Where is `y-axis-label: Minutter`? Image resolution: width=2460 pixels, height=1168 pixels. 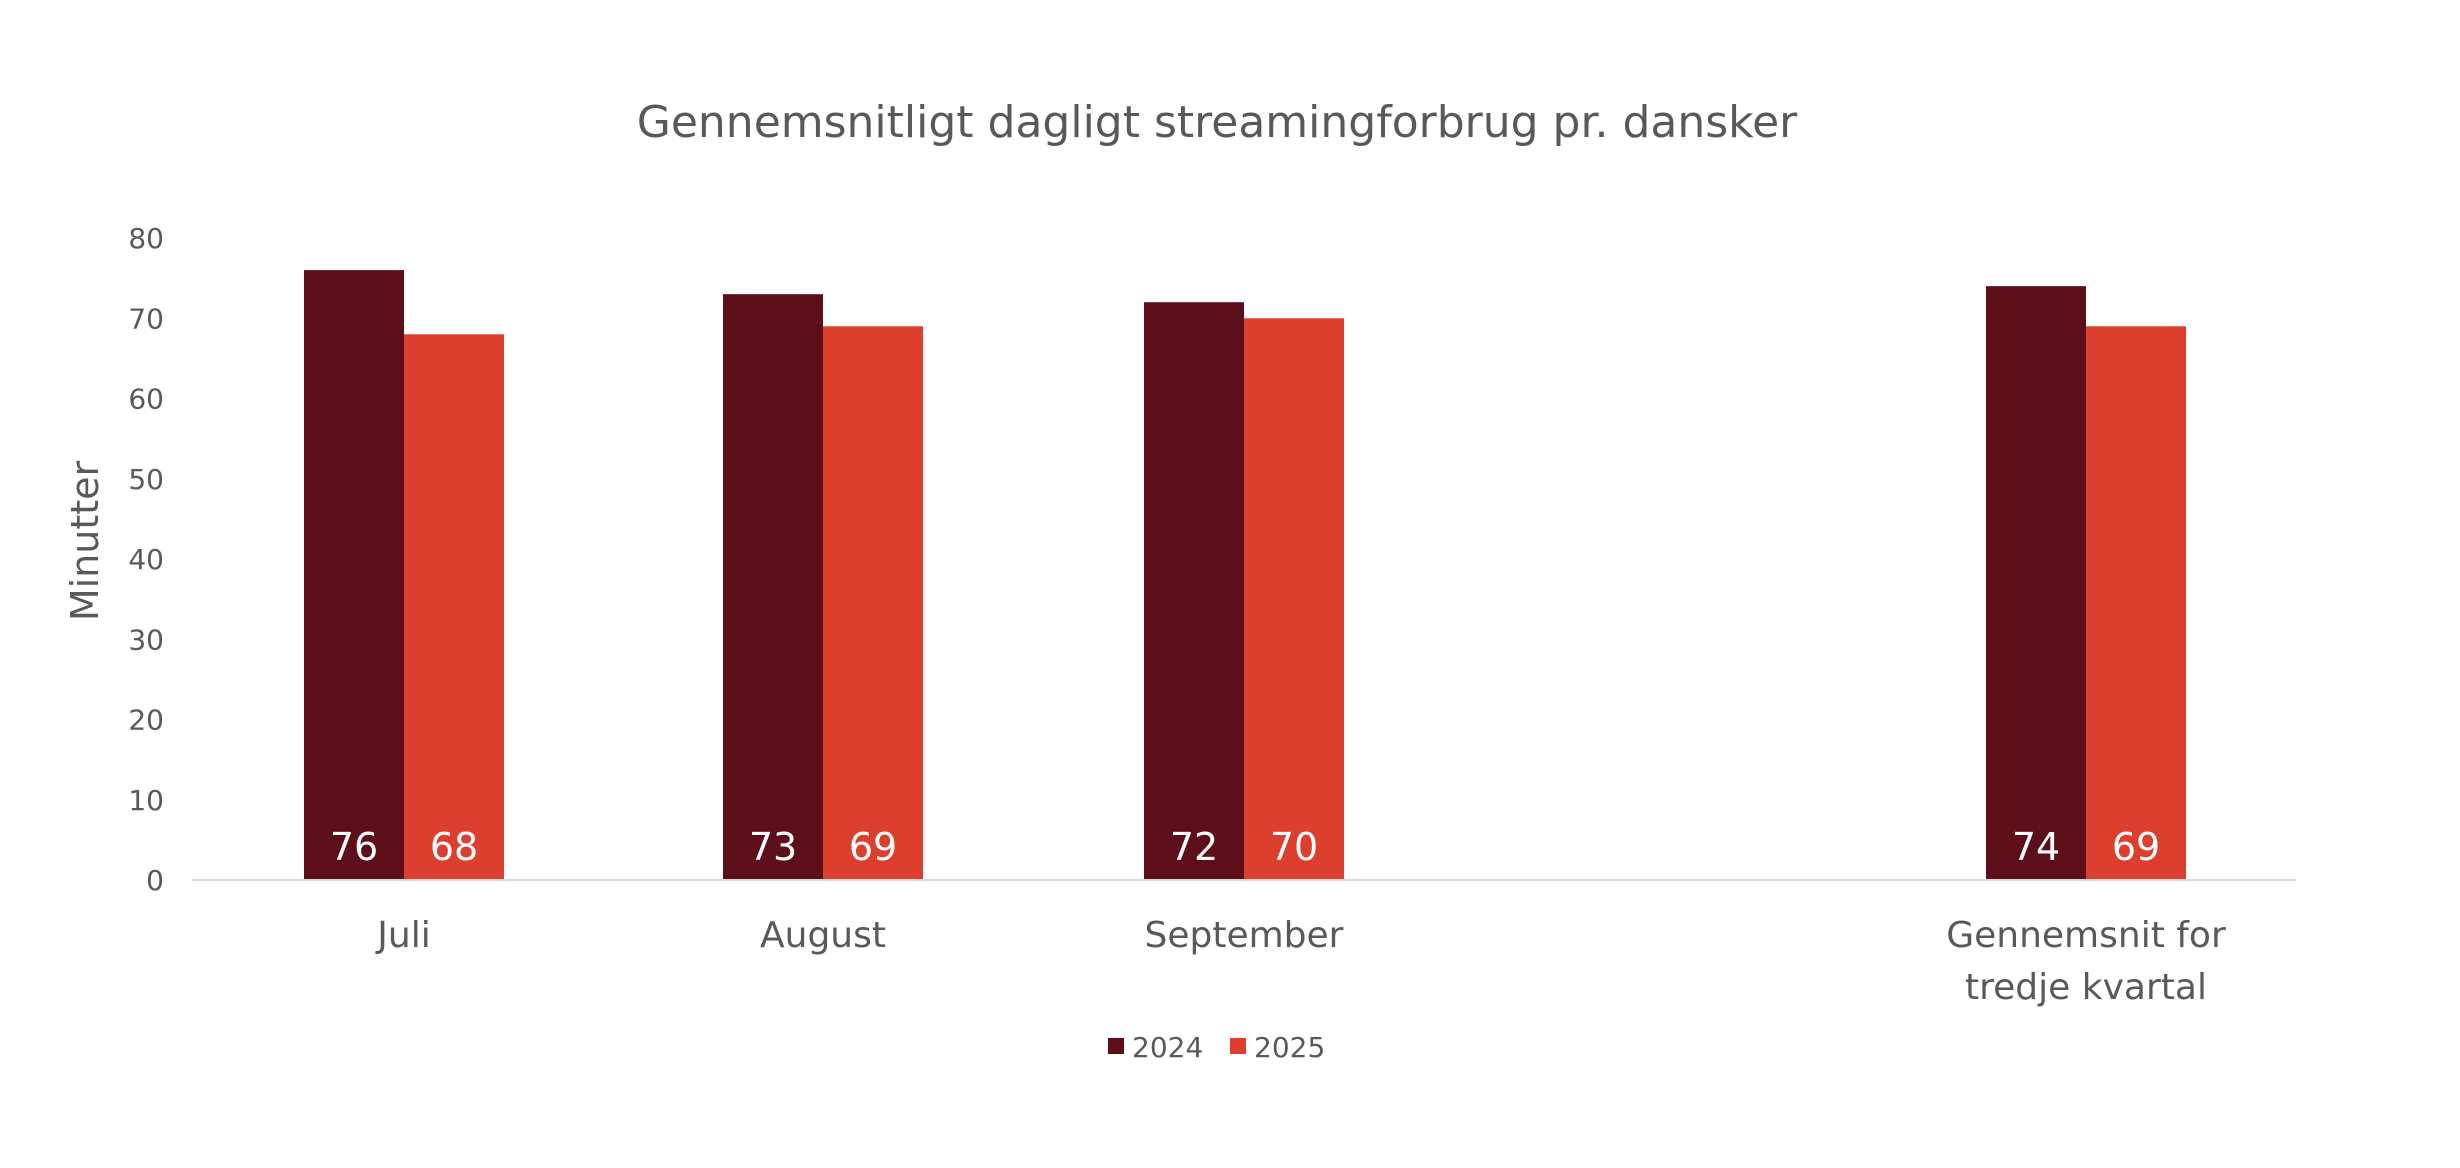 y-axis-label: Minutter is located at coordinates (85, 540).